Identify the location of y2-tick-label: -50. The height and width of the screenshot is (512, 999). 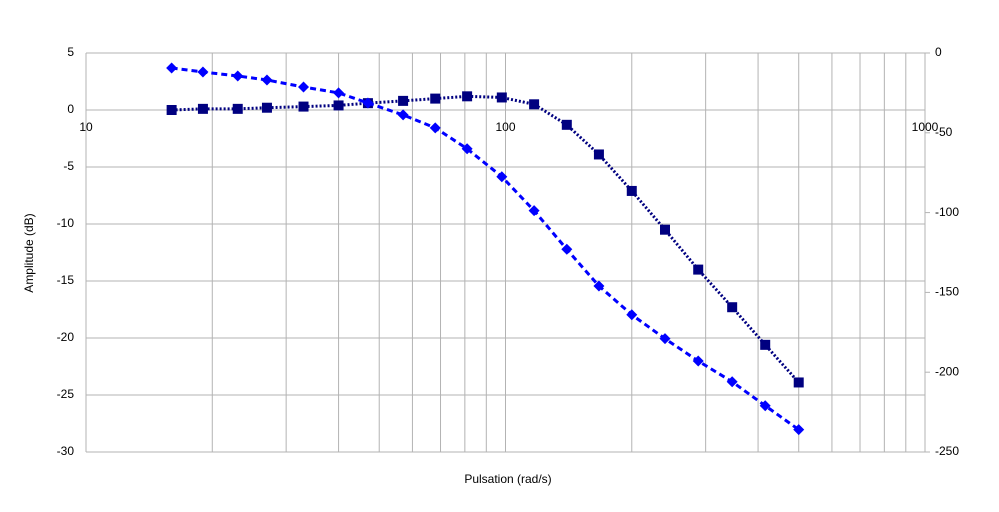
(944, 132).